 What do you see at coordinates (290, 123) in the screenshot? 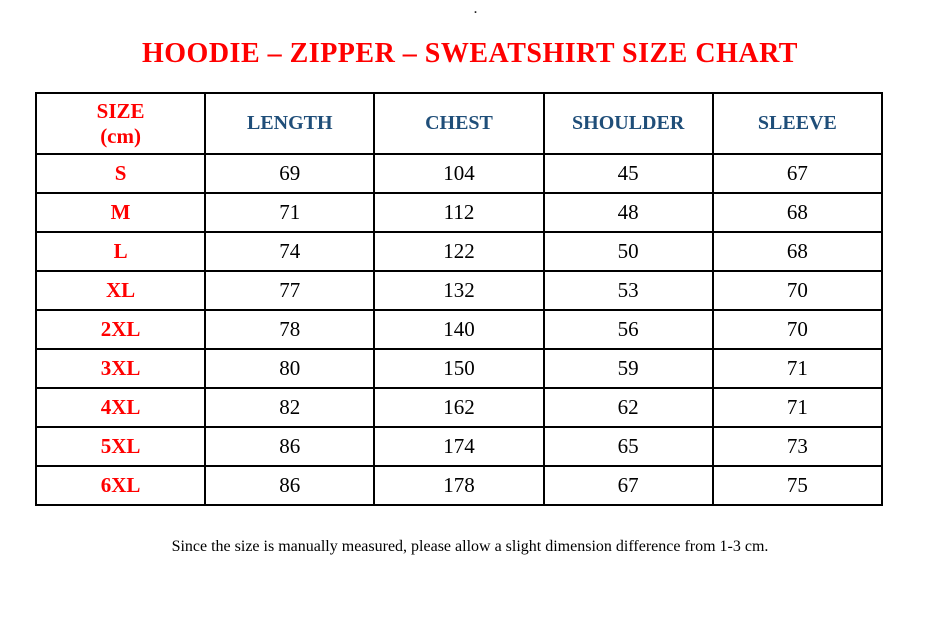
I see `col-header-length: LENGTH` at bounding box center [290, 123].